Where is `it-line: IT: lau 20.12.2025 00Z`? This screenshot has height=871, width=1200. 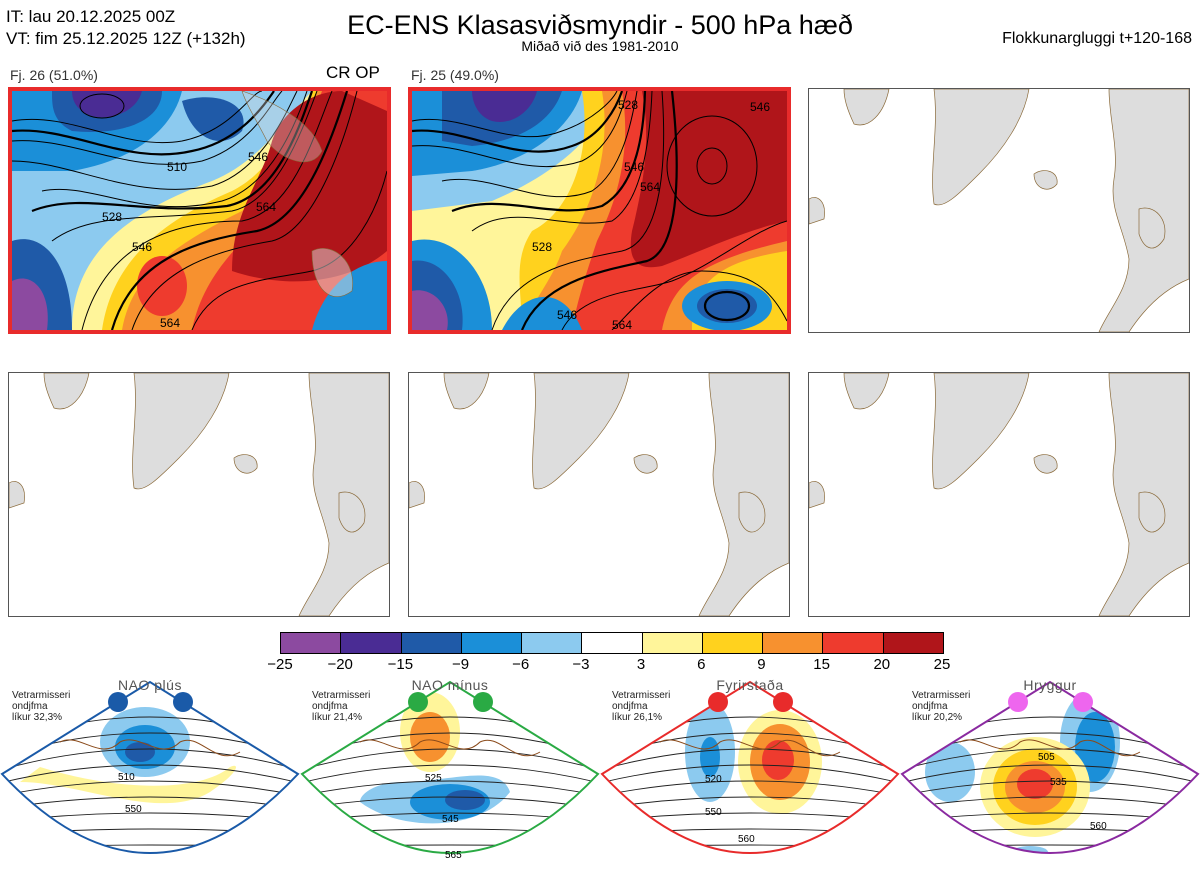
it-line: IT: lau 20.12.2025 00Z is located at coordinates (91, 16).